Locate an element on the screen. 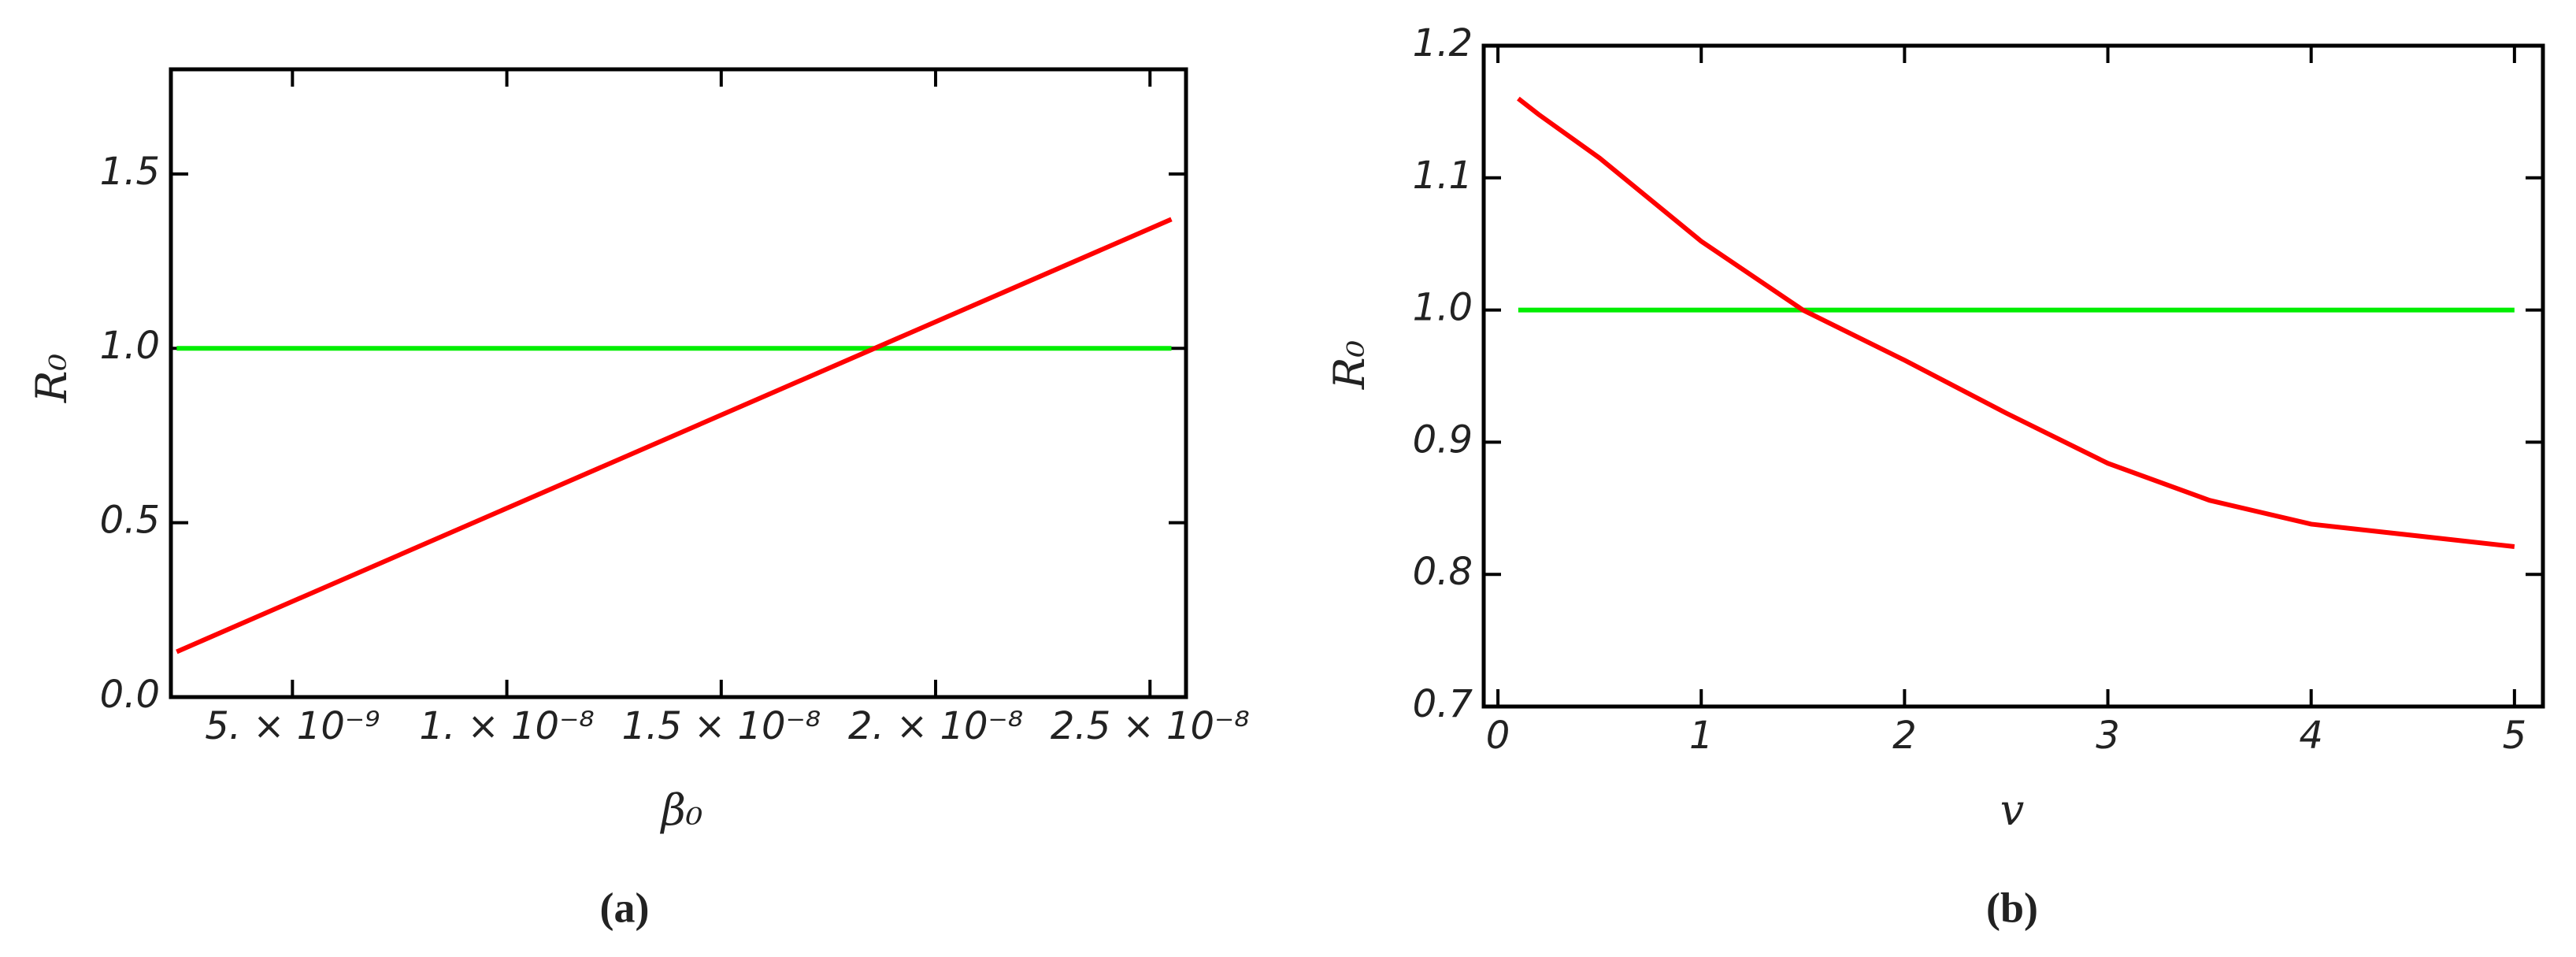 The width and height of the screenshot is (2576, 957). x-tick-label: 1. × 10⁻⁸ is located at coordinates (506, 726).